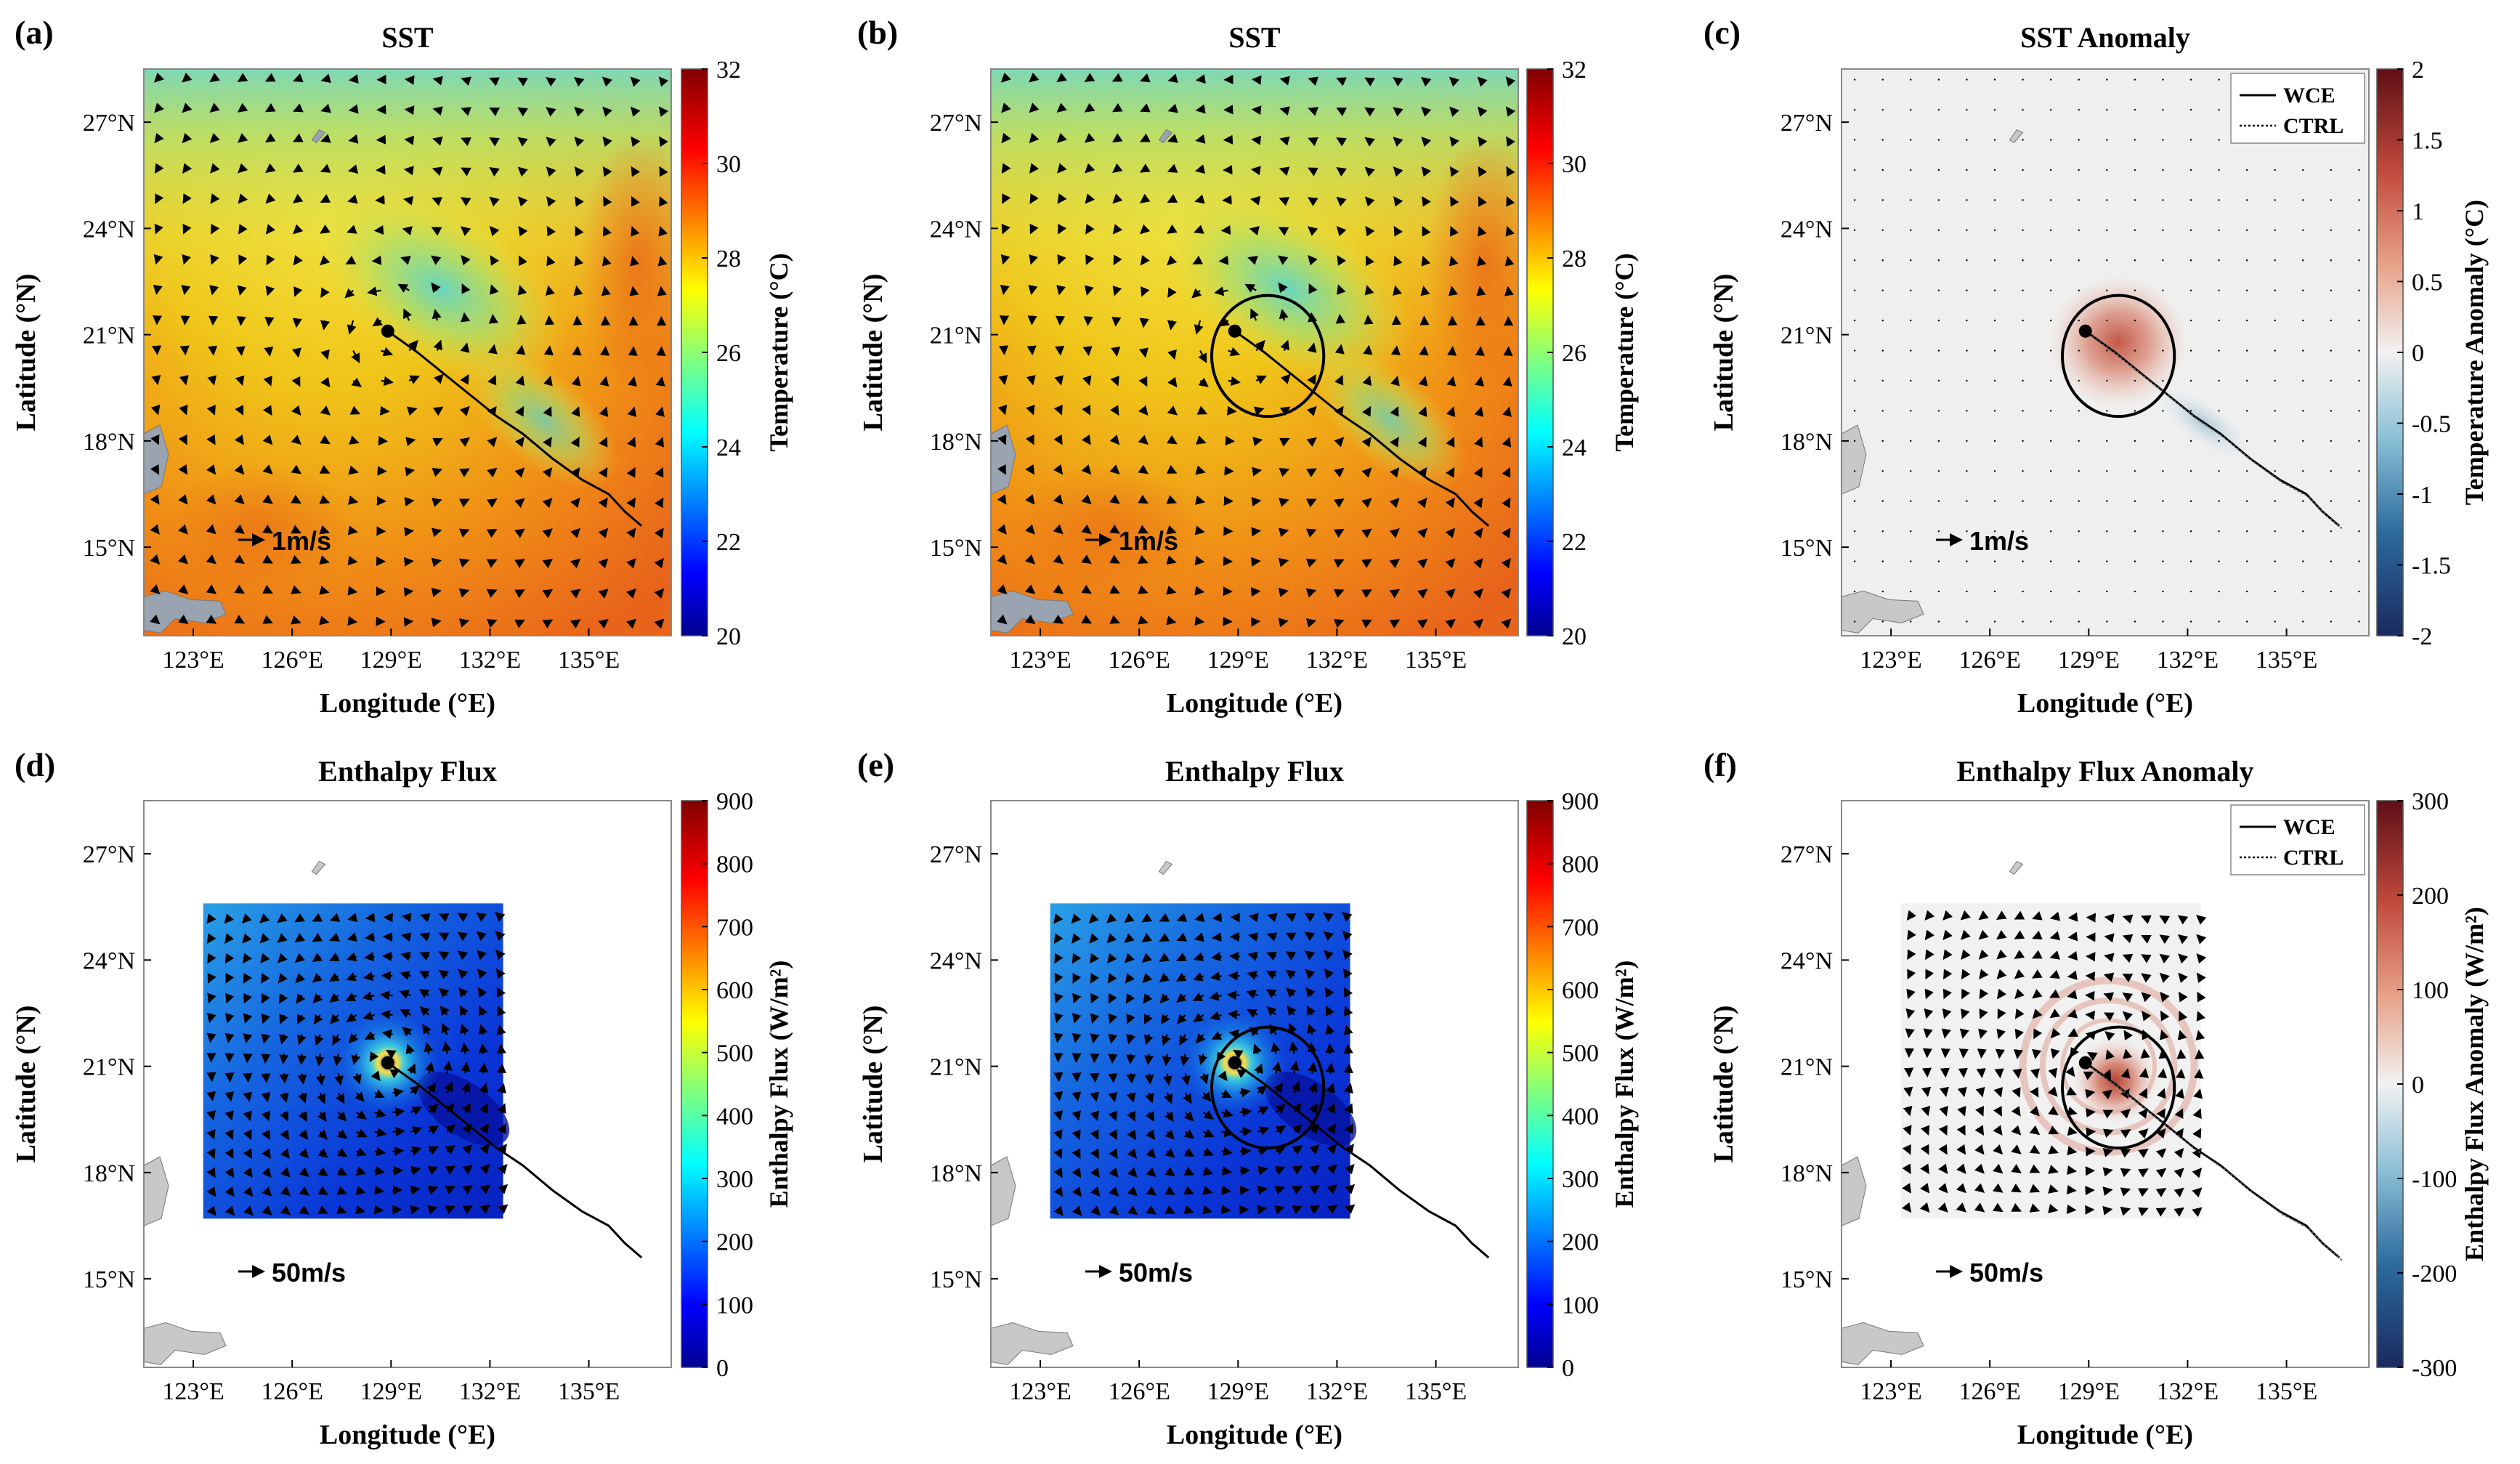  I want to click on x-tick-label: 126°E, so click(1139, 660).